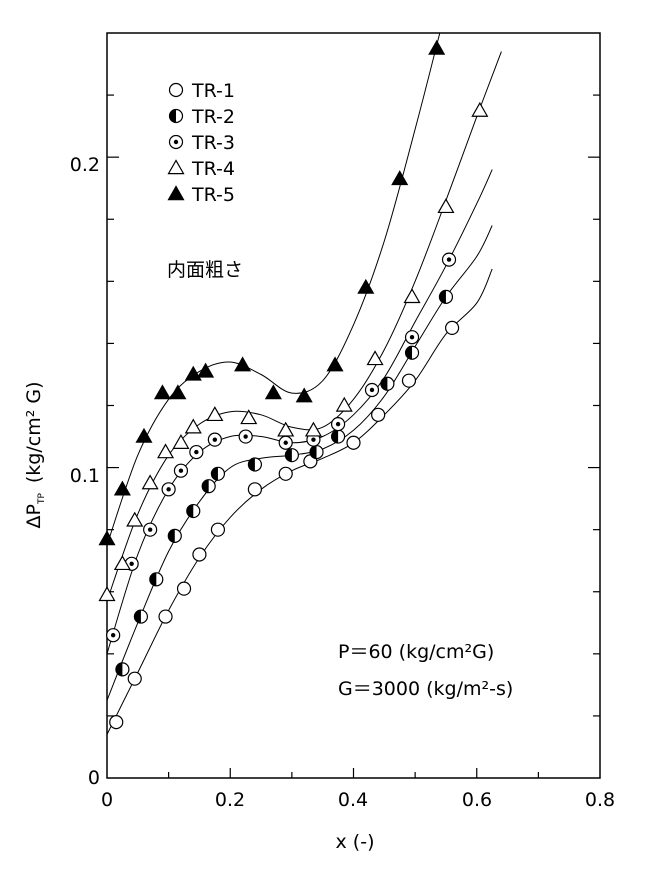 This screenshot has width=650, height=876. Describe the element at coordinates (213, 195) in the screenshot. I see `legend-label: TR-5` at that location.